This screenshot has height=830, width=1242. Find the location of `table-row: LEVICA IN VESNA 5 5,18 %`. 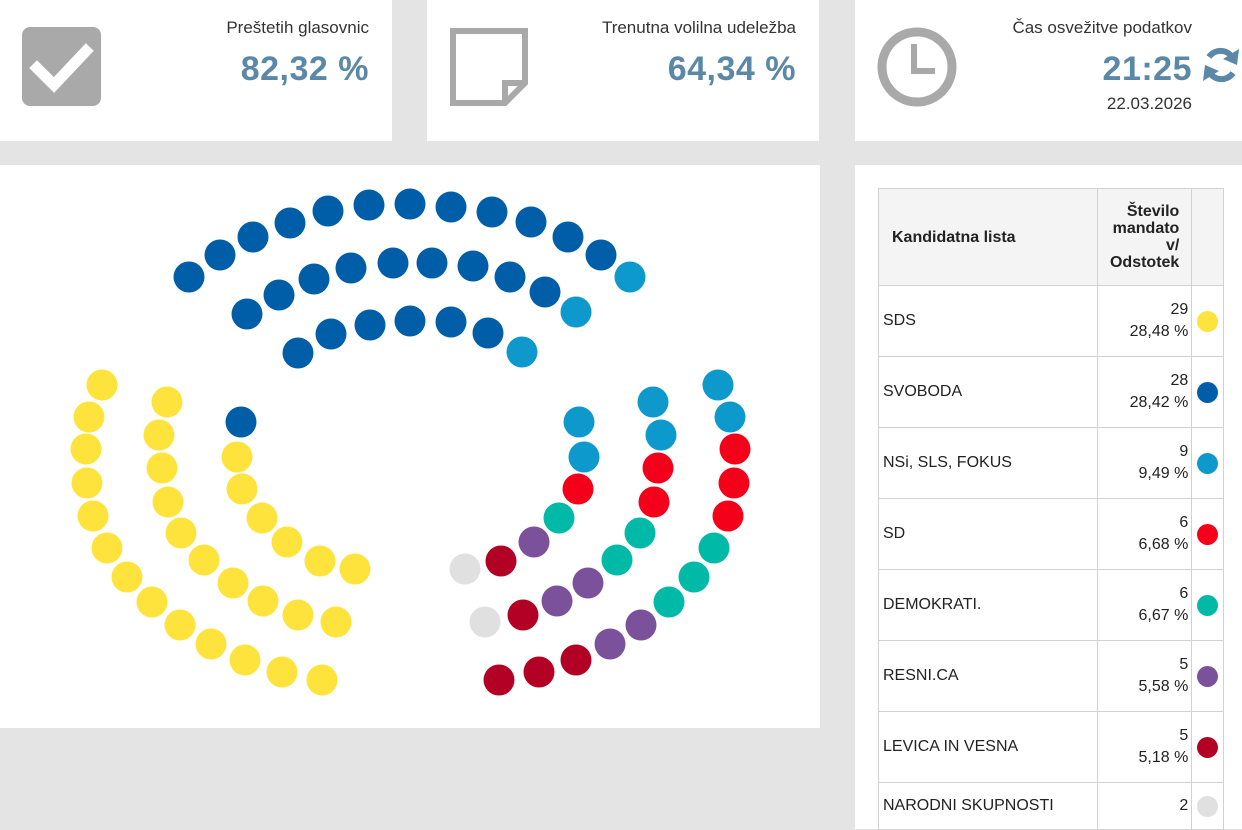

table-row: LEVICA IN VESNA 5 5,18 % is located at coordinates (1050, 747).